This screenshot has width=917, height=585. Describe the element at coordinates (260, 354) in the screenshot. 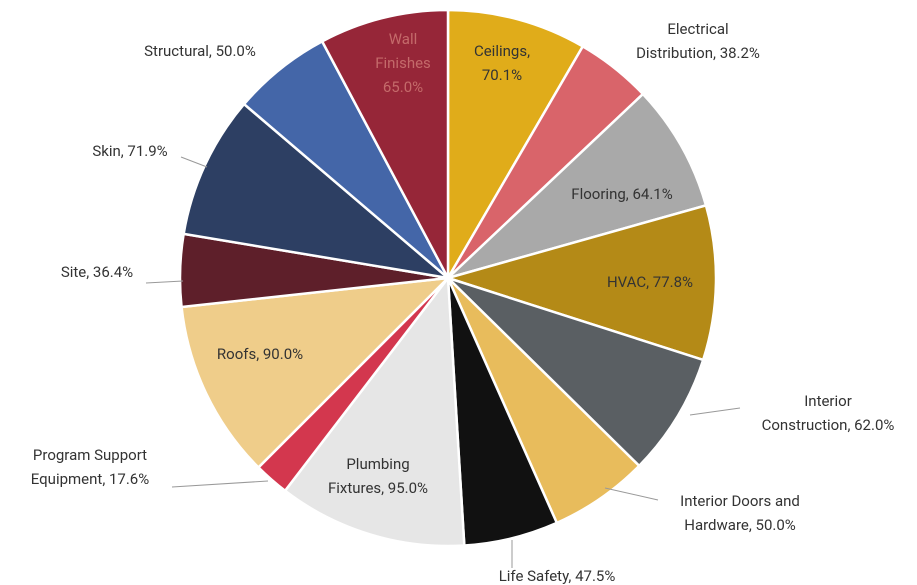

I see `data-label: Roofs, 90.0%` at that location.